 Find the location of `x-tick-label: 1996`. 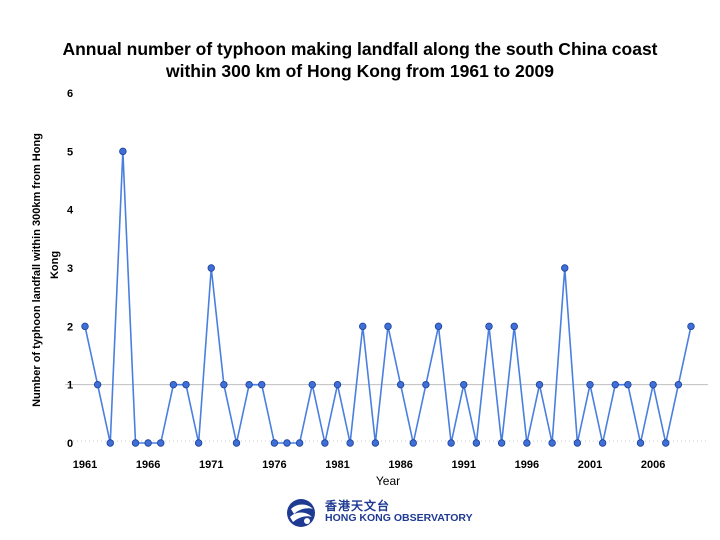

x-tick-label: 1996 is located at coordinates (527, 465).